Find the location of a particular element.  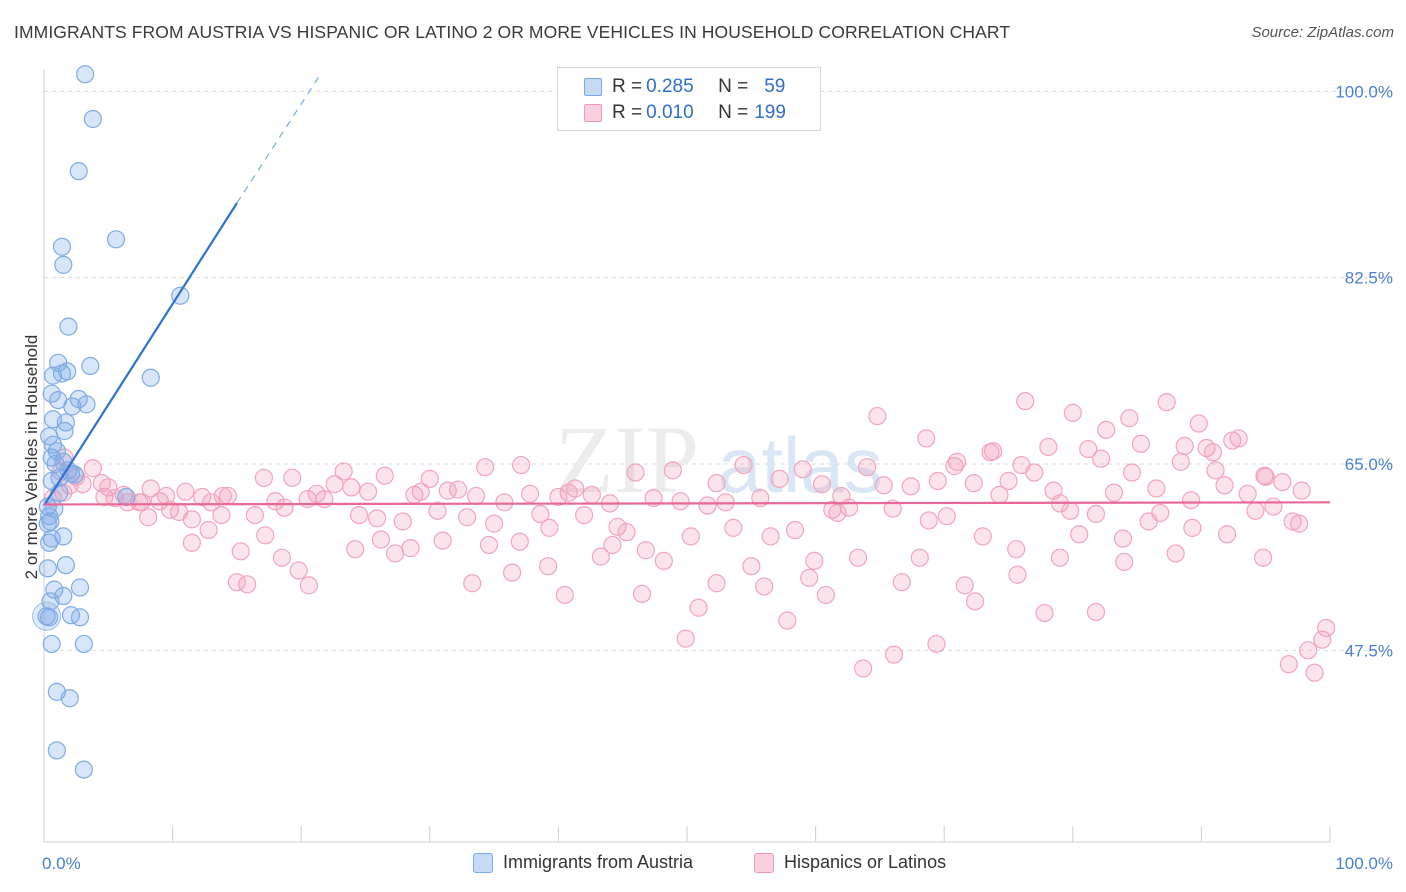

x-tick-label: 100.0% is located at coordinates (1364, 863).